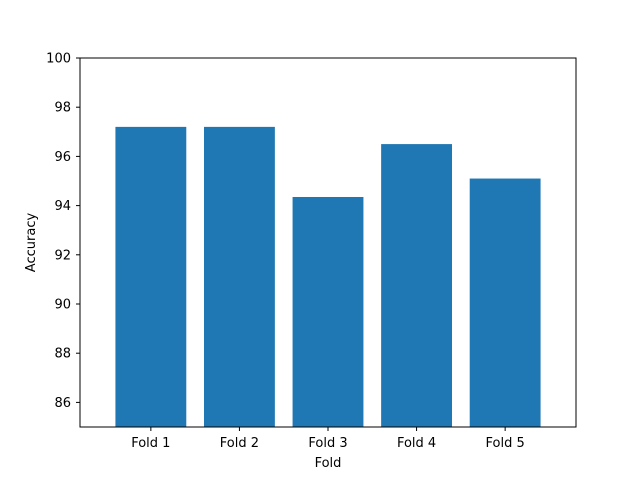 The width and height of the screenshot is (640, 480). I want to click on y-axis-ticks: 86 88 90 92 94 96 98 100, so click(63, 231).